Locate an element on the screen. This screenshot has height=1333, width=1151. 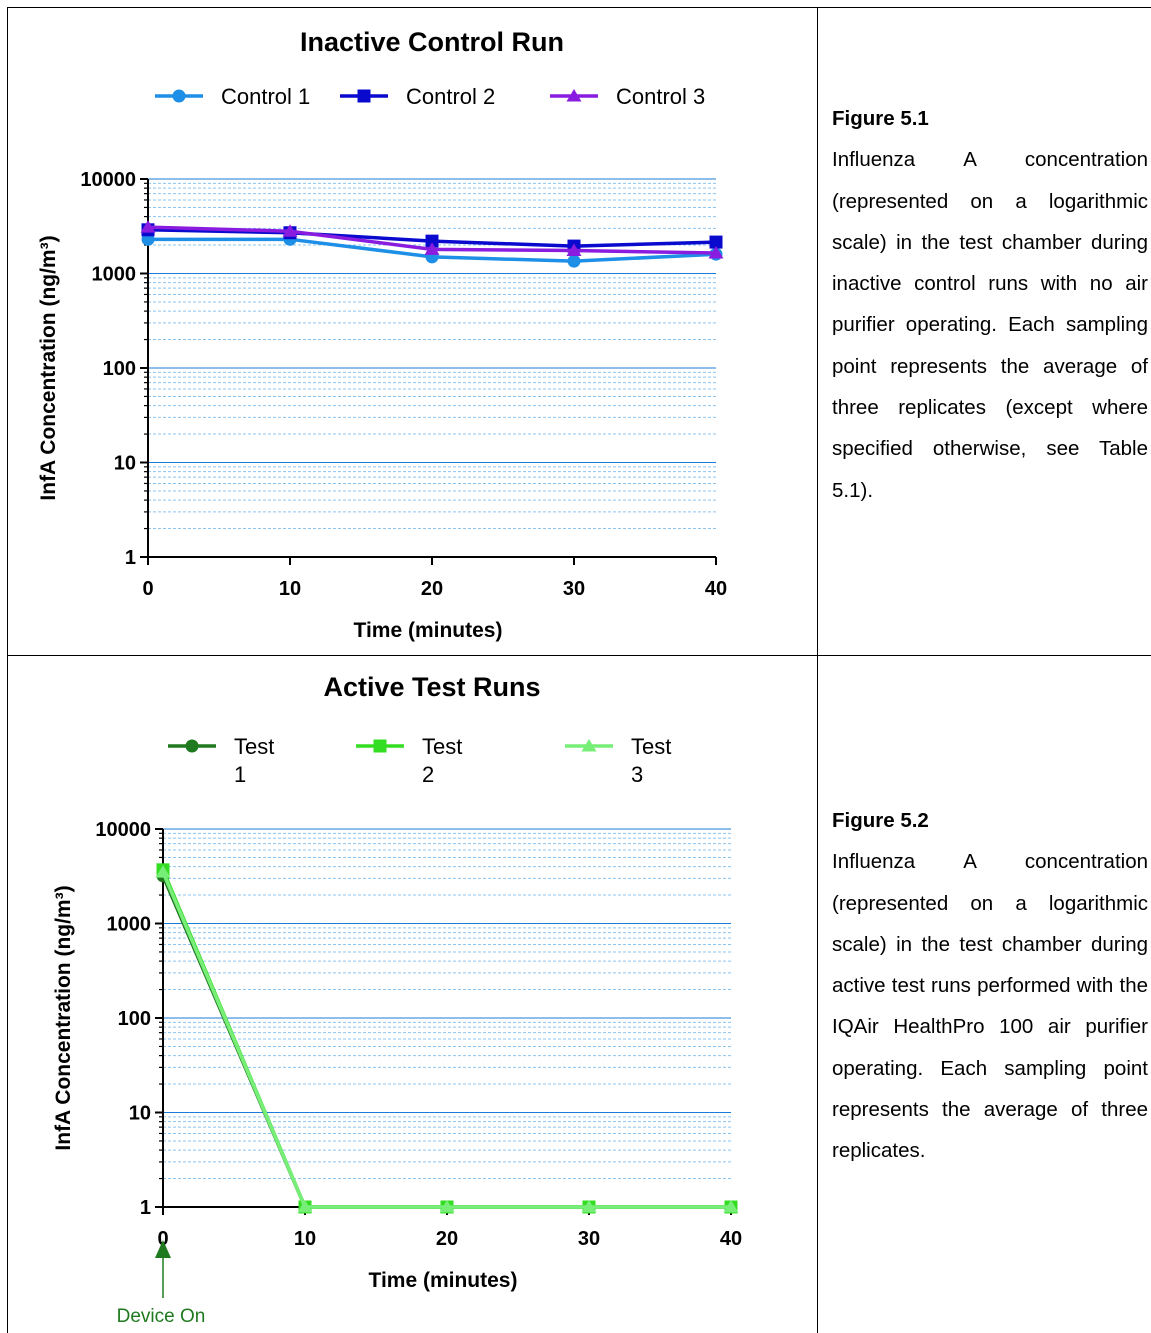
legend-item: Control 3 is located at coordinates (627, 96).